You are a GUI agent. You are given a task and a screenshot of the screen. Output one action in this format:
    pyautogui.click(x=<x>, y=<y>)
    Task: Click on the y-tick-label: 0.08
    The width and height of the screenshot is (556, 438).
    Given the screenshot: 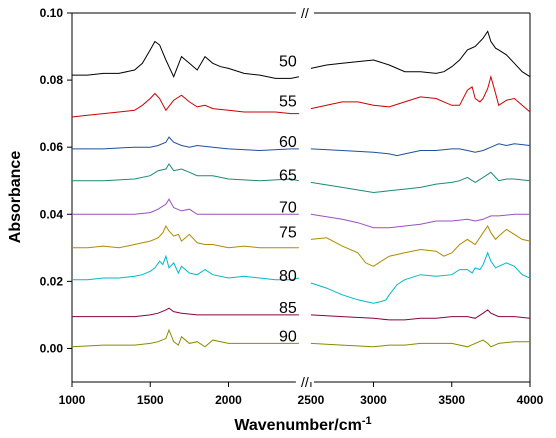 What is the action you would take?
    pyautogui.click(x=52, y=80)
    